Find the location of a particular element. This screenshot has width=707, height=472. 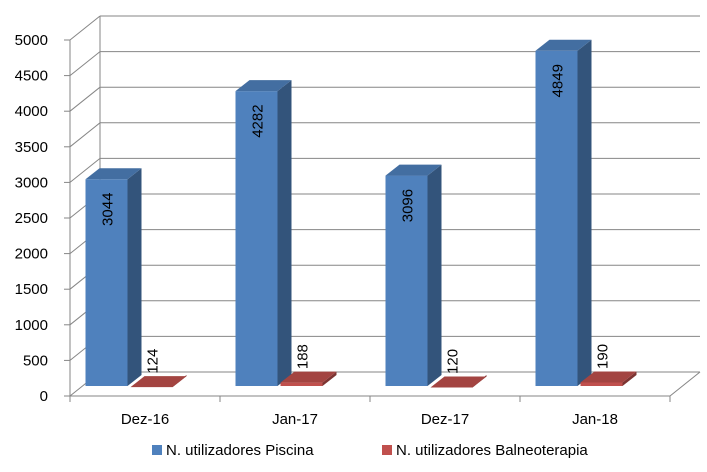

data-label: 4849 is located at coordinates (558, 80).